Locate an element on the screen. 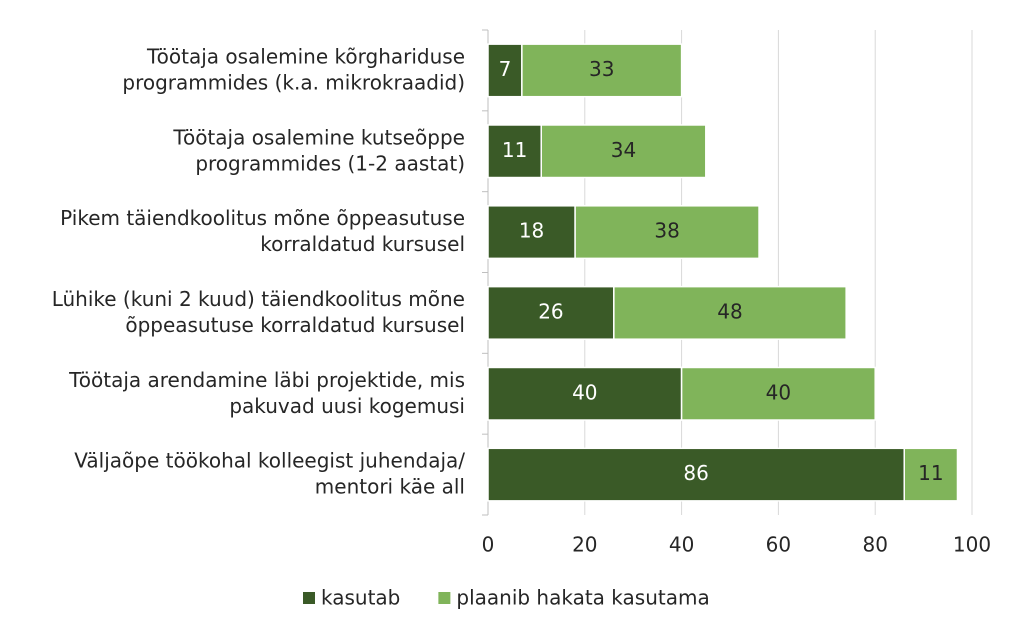 This screenshot has width=1024, height=637. data-label: 86 is located at coordinates (695, 473).